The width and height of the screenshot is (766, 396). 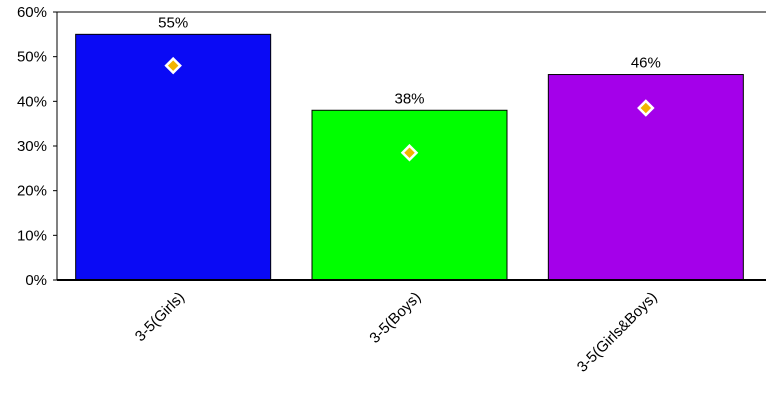 What do you see at coordinates (409, 195) in the screenshot?
I see `bar` at bounding box center [409, 195].